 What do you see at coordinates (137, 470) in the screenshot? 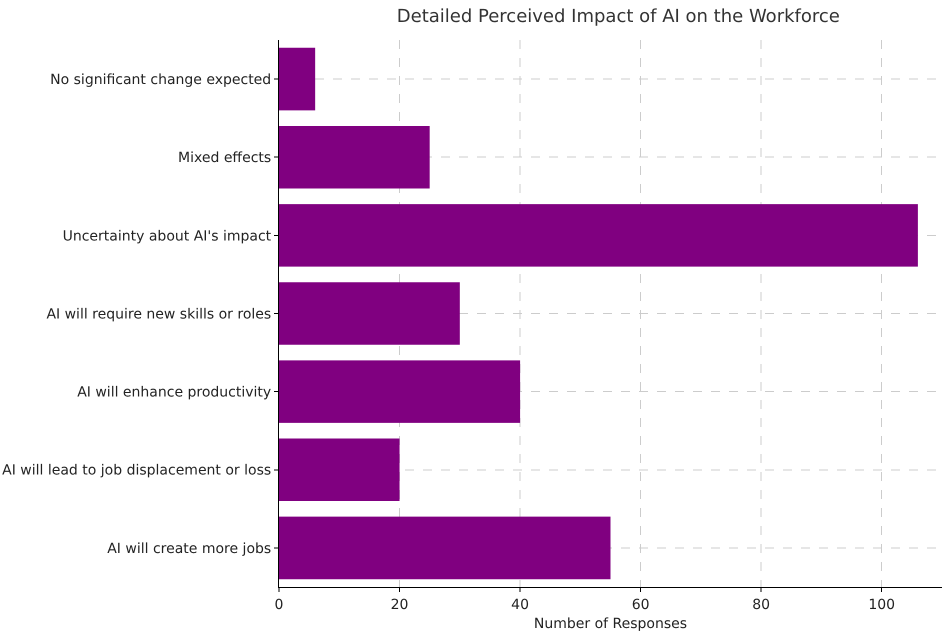
I see `y-tick-label: AI will lead to job displacement or loss` at bounding box center [137, 470].